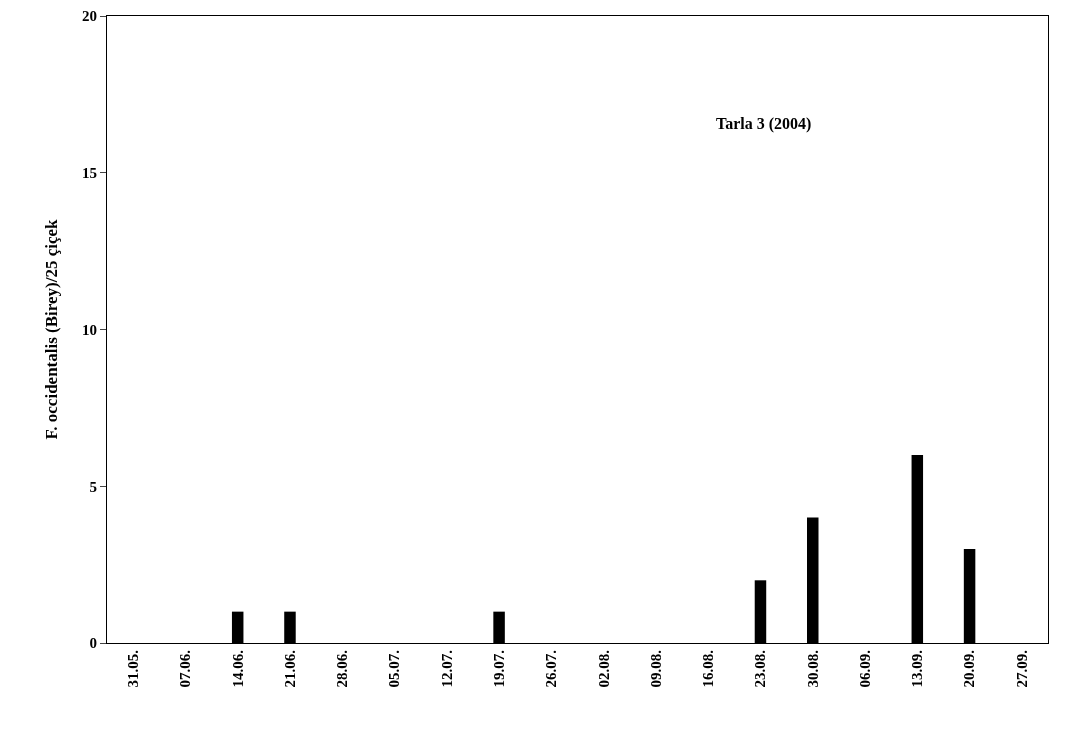  I want to click on x-tick-label: 27.09., so click(1021, 668).